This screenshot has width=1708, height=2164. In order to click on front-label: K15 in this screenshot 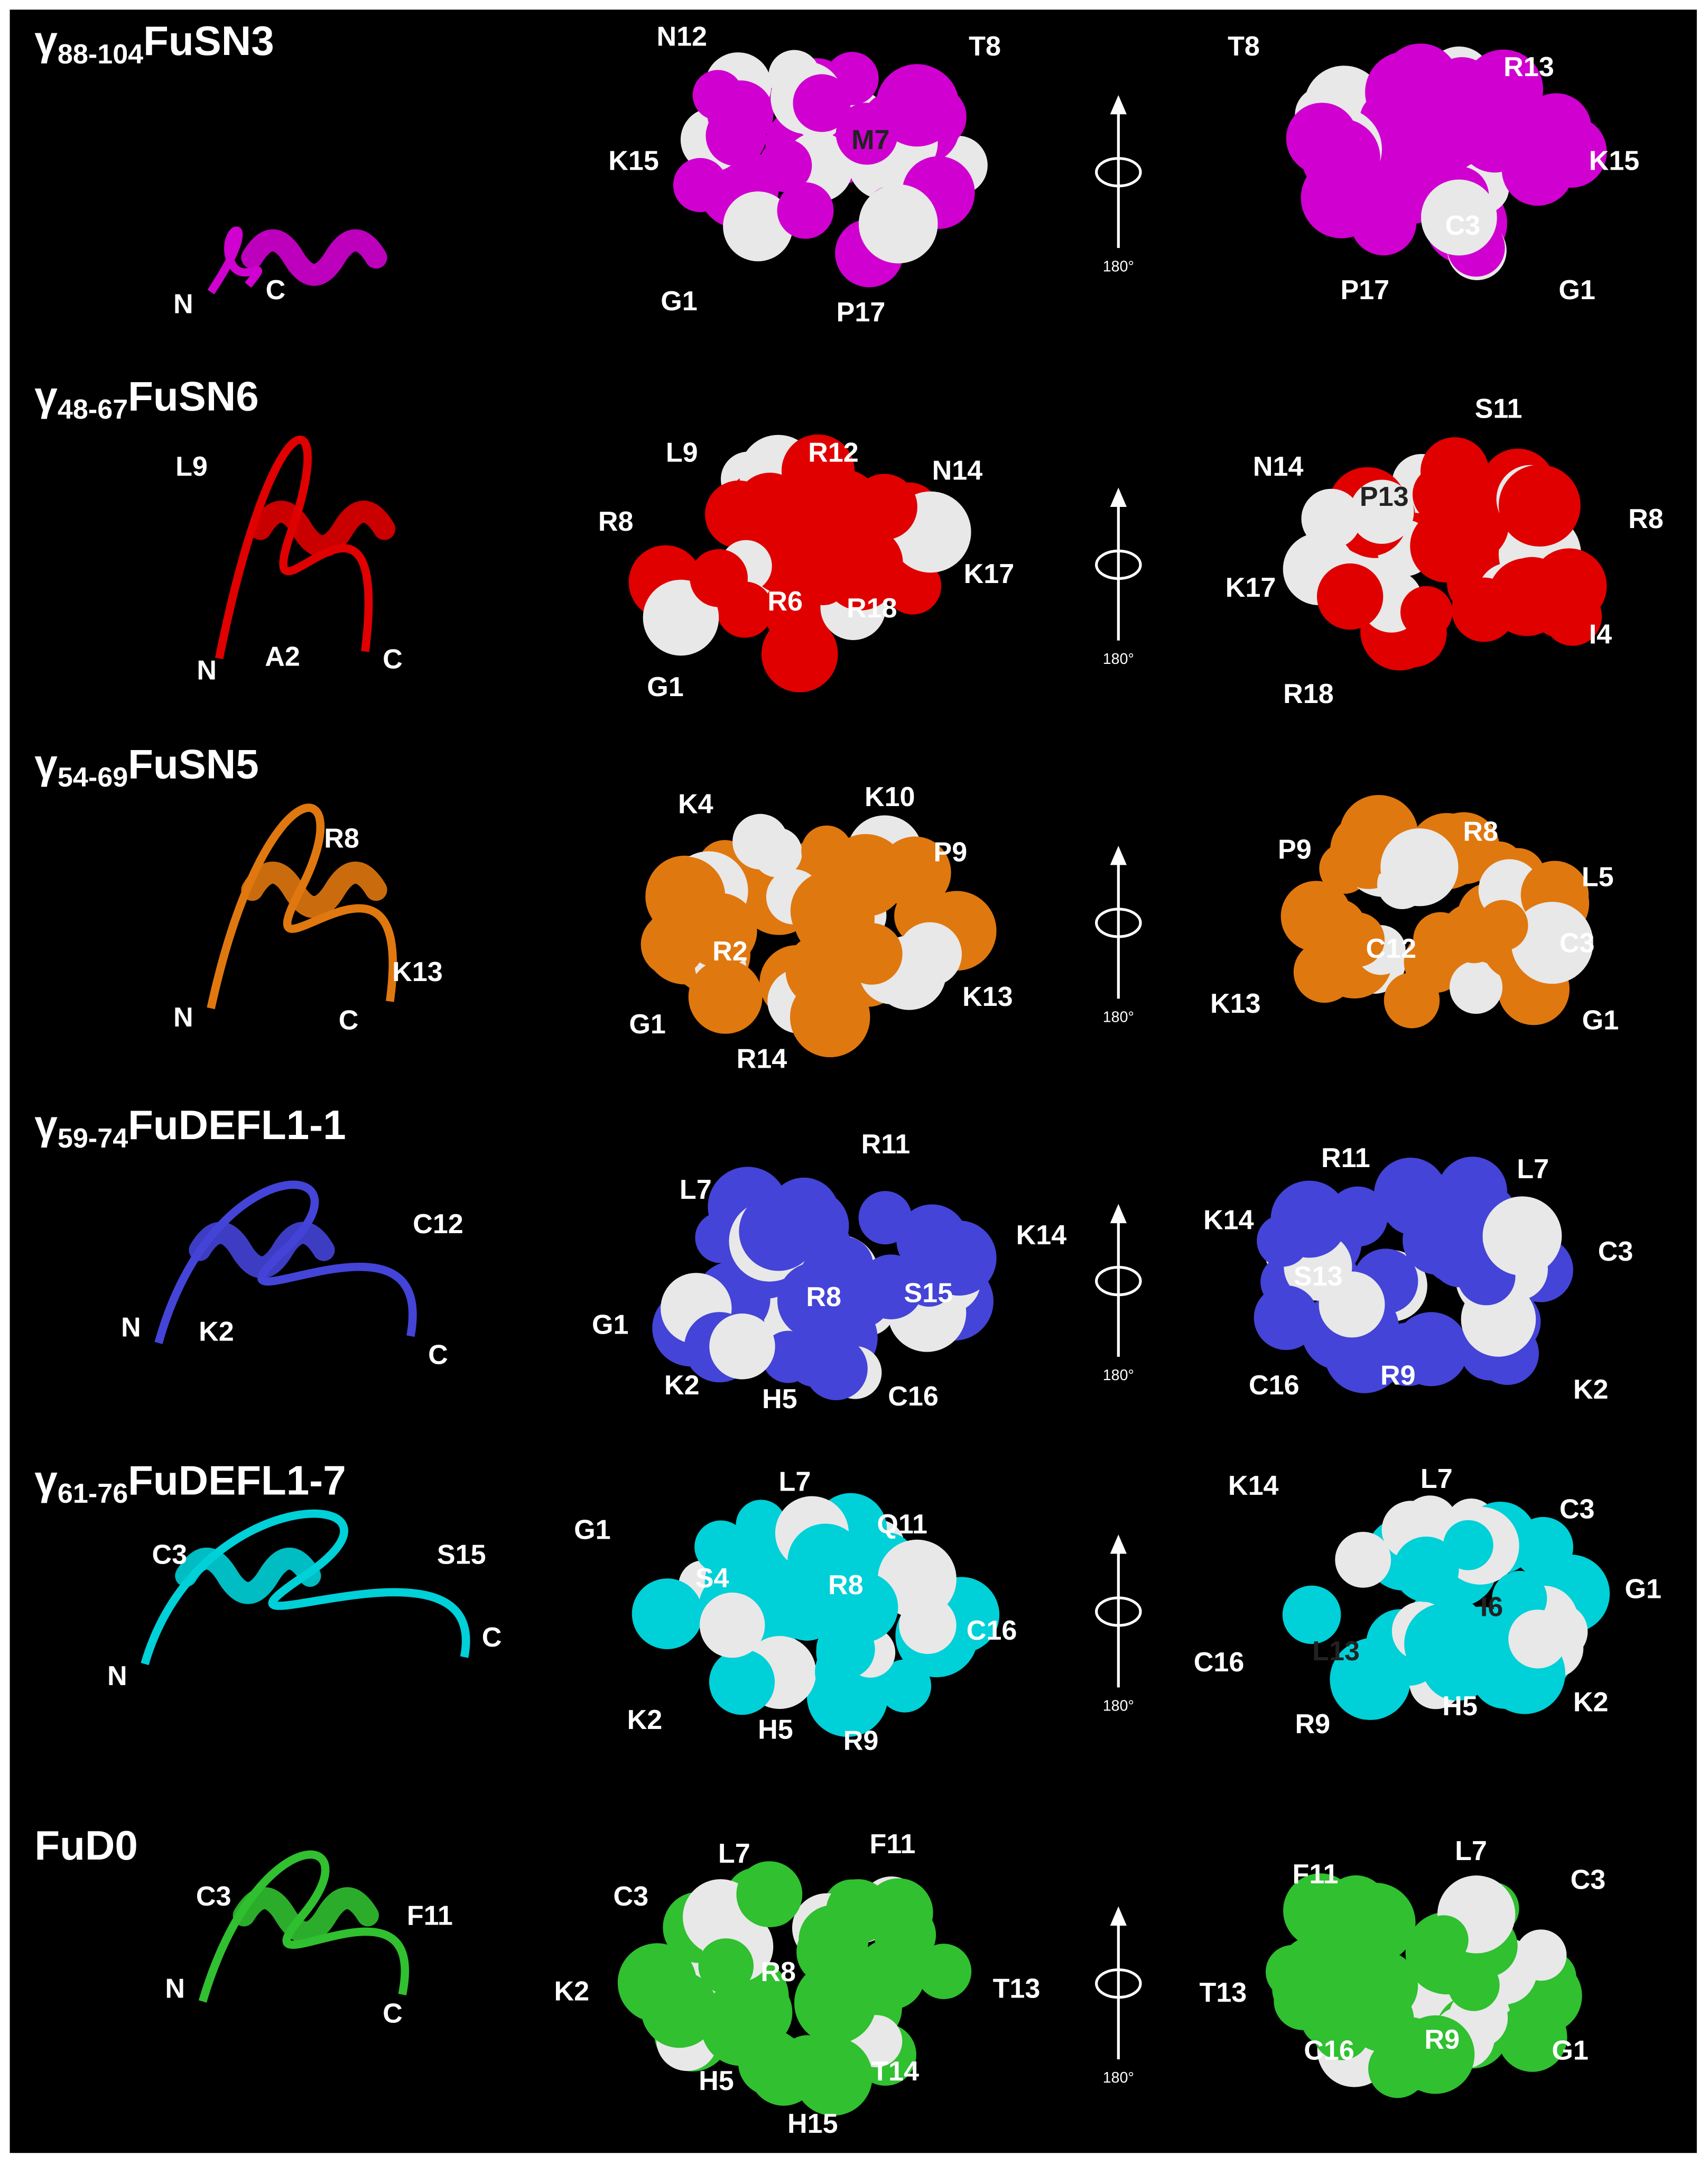, I will do `click(633, 161)`.